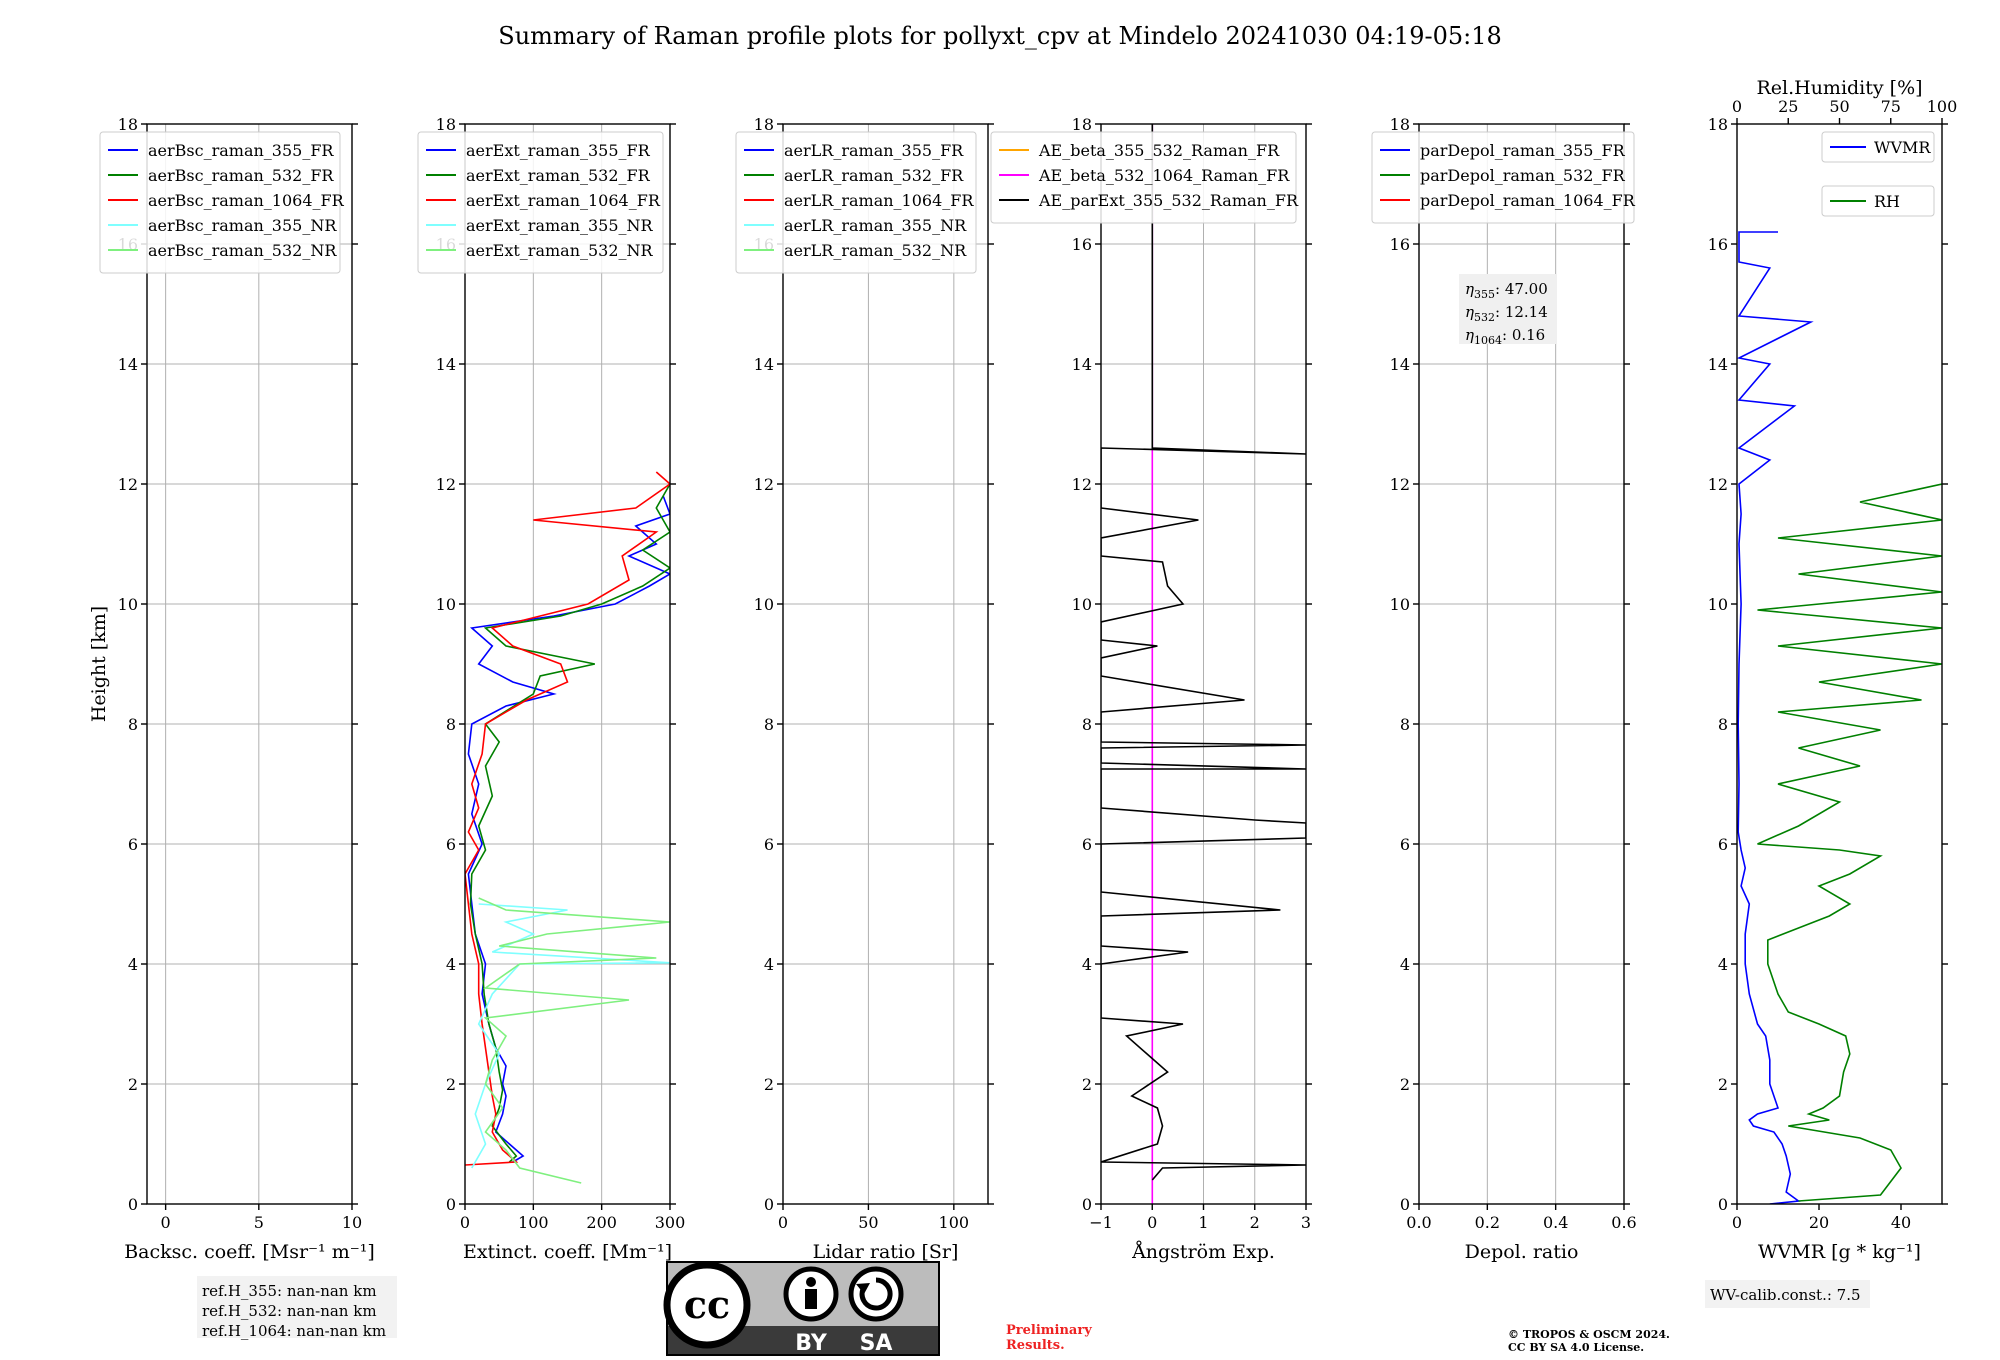 This screenshot has height=1360, width=2000. Describe the element at coordinates (874, 175) in the screenshot. I see `legend-label: aerLR_raman_532_FR` at that location.